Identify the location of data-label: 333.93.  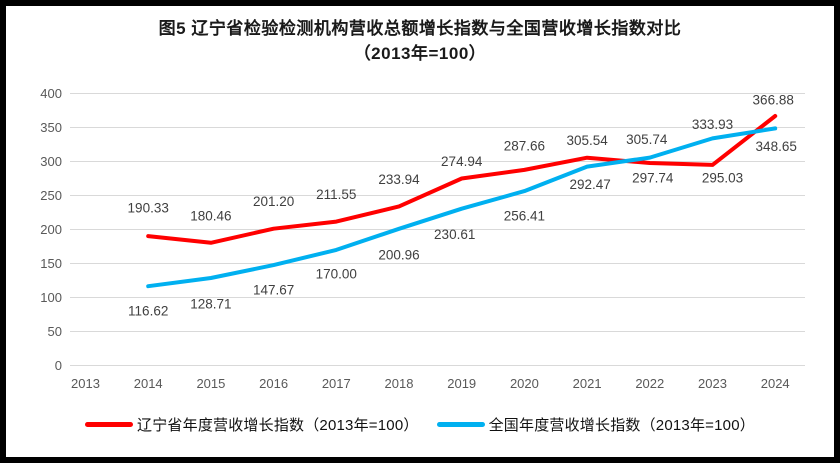
(712, 124).